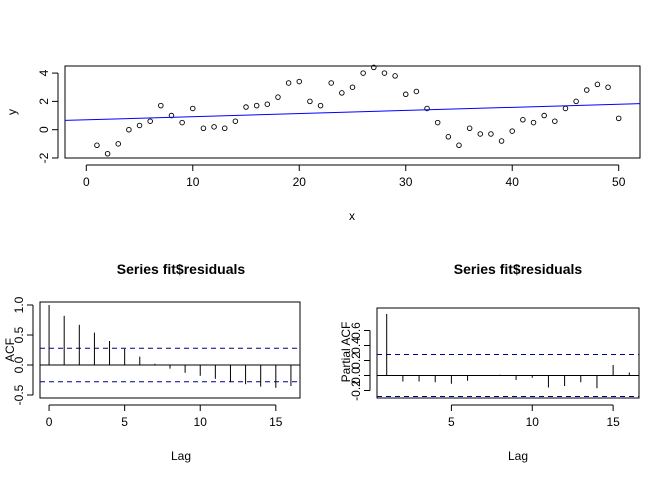 Image resolution: width=672 pixels, height=480 pixels. Describe the element at coordinates (44, 72) in the screenshot. I see `scatter-y-tick-label: 4` at that location.